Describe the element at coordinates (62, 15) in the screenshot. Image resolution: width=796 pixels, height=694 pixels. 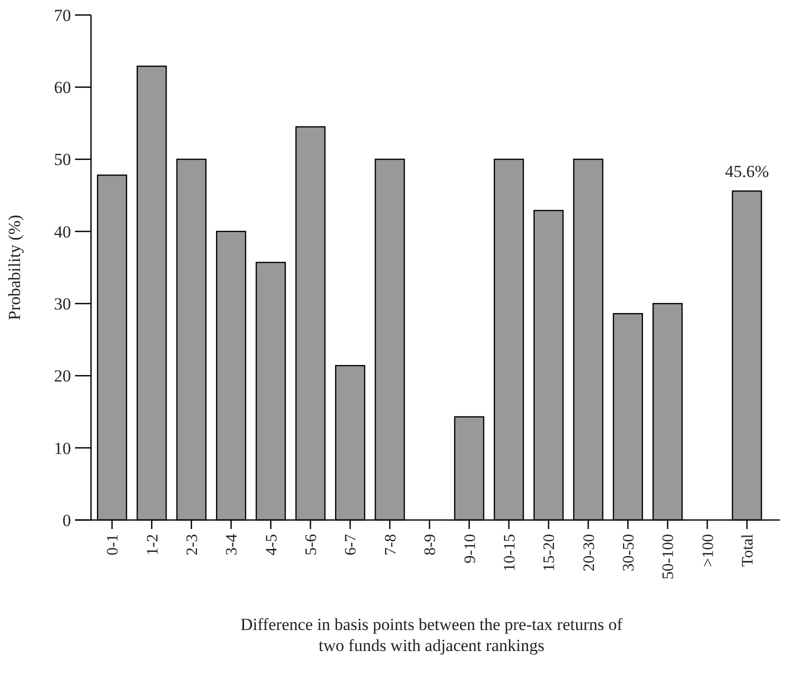
I see `y-tick-label: 70` at that location.